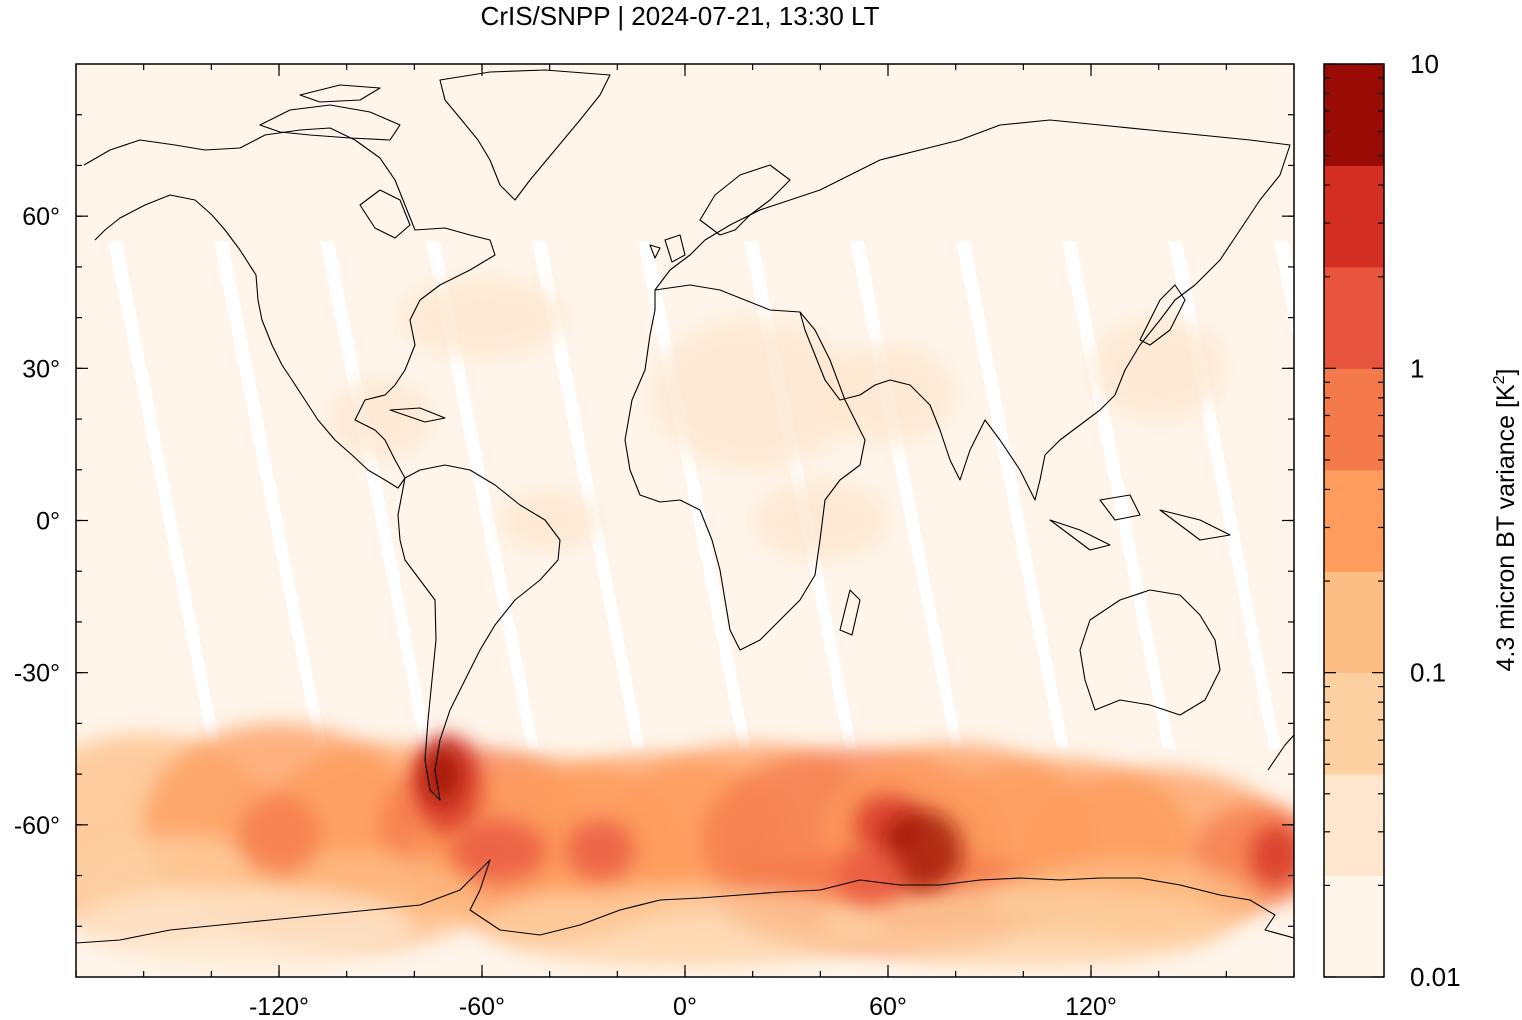  Describe the element at coordinates (279, 1006) in the screenshot. I see `x-tick-label: -120°` at that location.